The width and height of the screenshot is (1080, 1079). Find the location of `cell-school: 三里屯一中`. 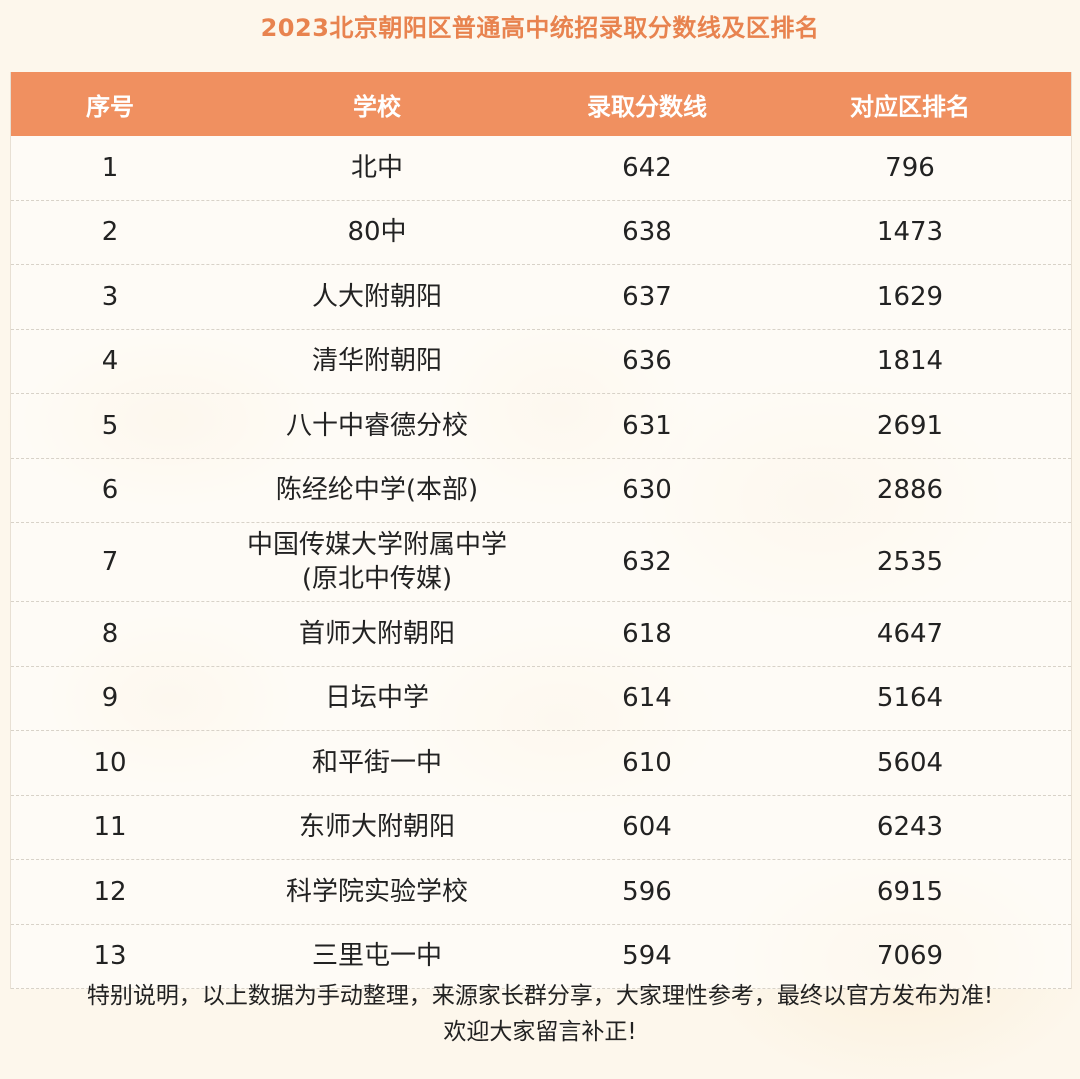

cell-school: 三里屯一中 is located at coordinates (376, 956).